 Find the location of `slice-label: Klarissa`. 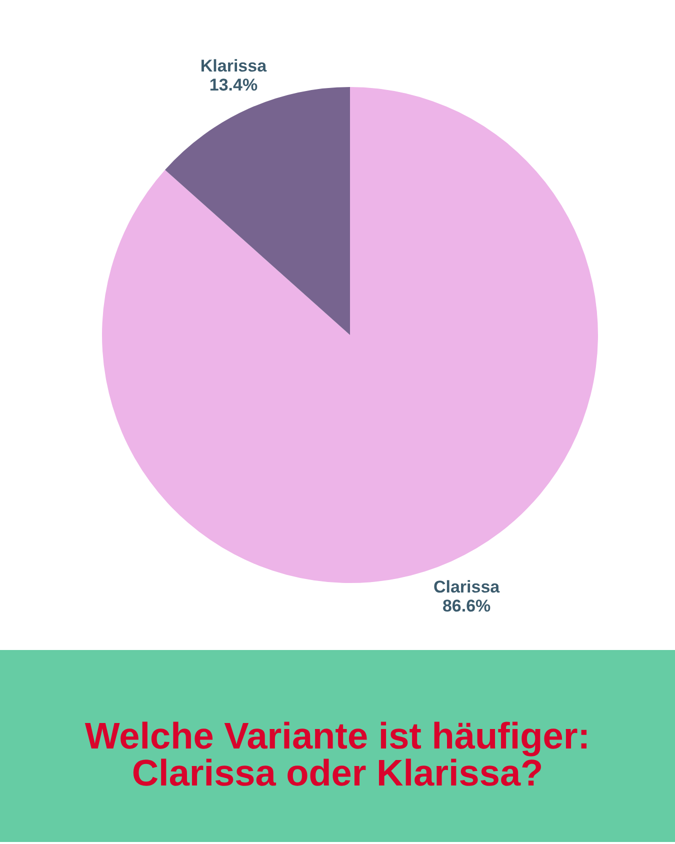

slice-label: Klarissa is located at coordinates (234, 66).